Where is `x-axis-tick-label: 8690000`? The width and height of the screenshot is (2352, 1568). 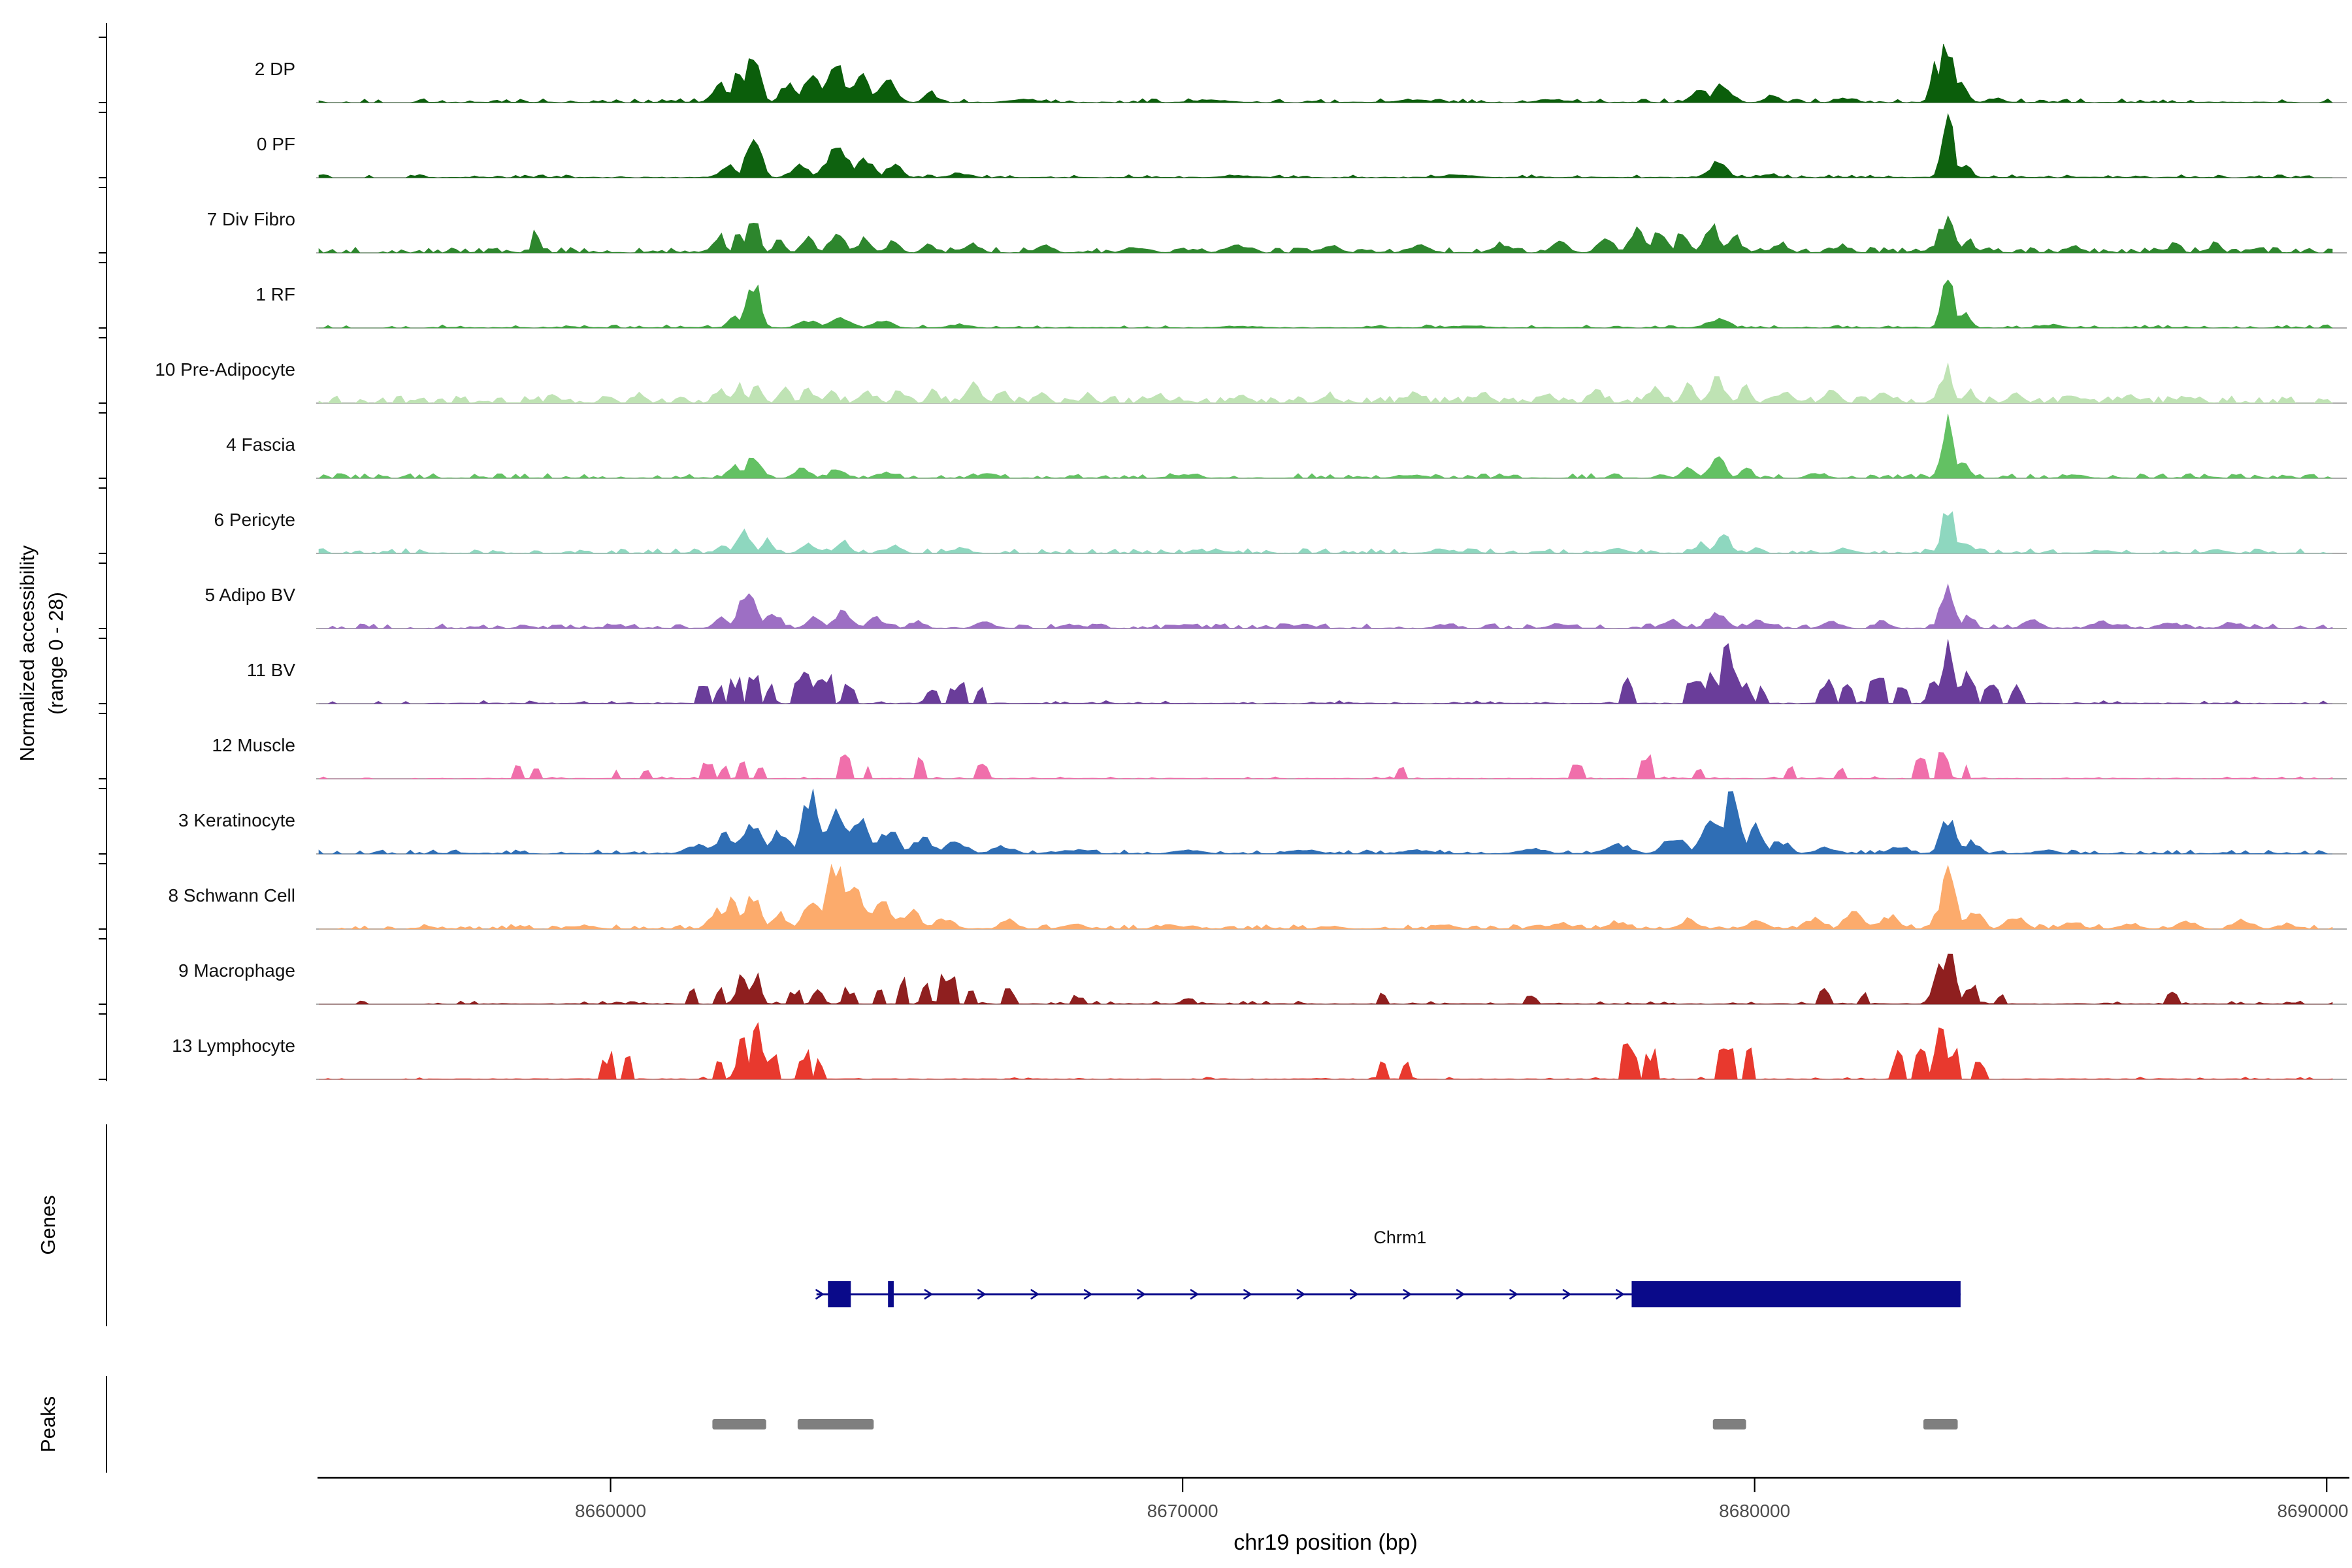 x-axis-tick-label: 8690000 is located at coordinates (2312, 1511).